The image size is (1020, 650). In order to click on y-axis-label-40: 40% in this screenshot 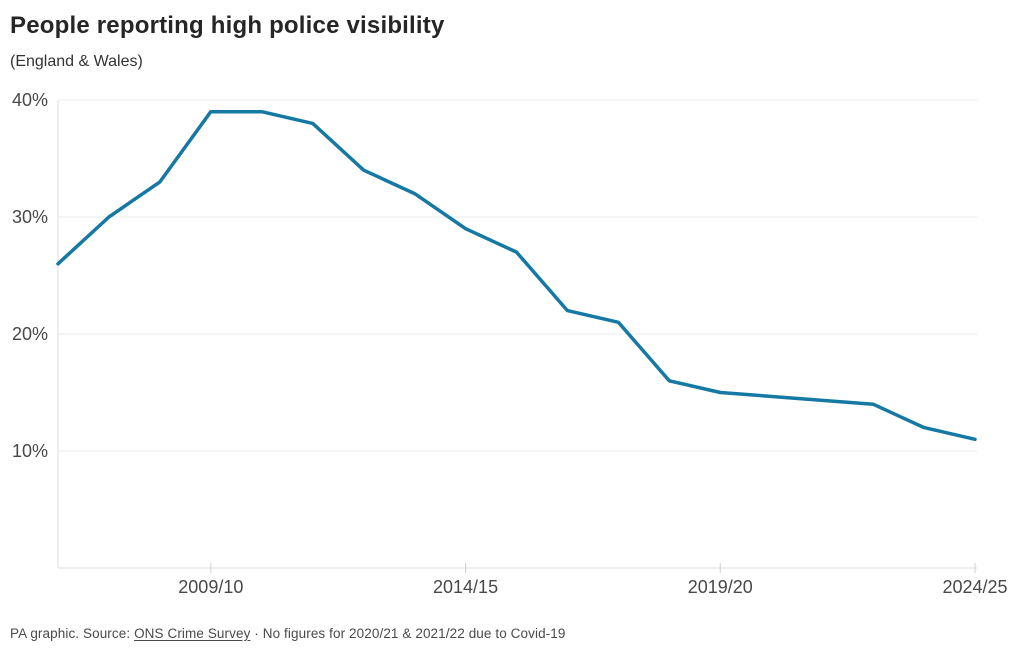, I will do `click(30, 100)`.